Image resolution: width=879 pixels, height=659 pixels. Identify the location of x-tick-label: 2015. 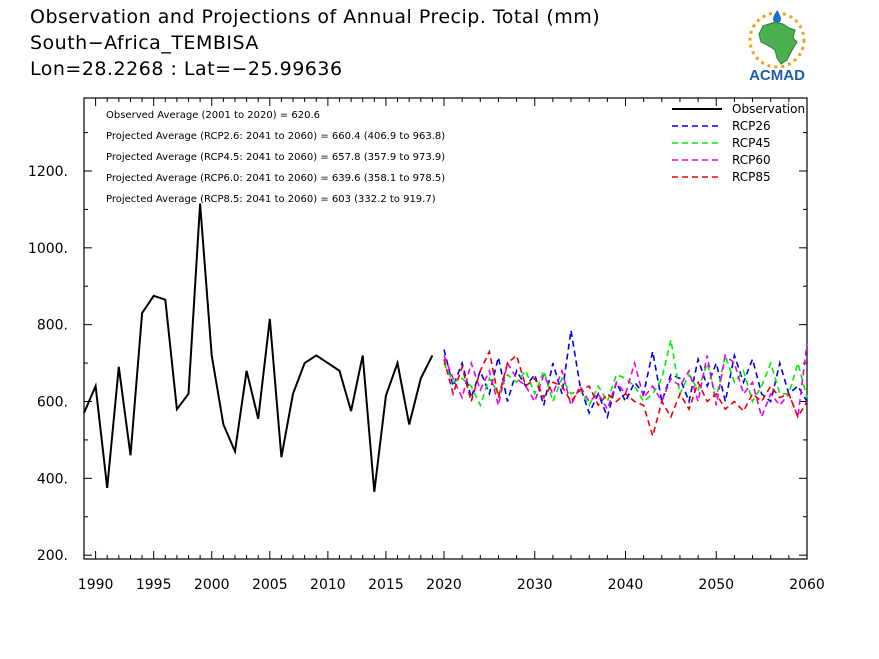
(386, 585).